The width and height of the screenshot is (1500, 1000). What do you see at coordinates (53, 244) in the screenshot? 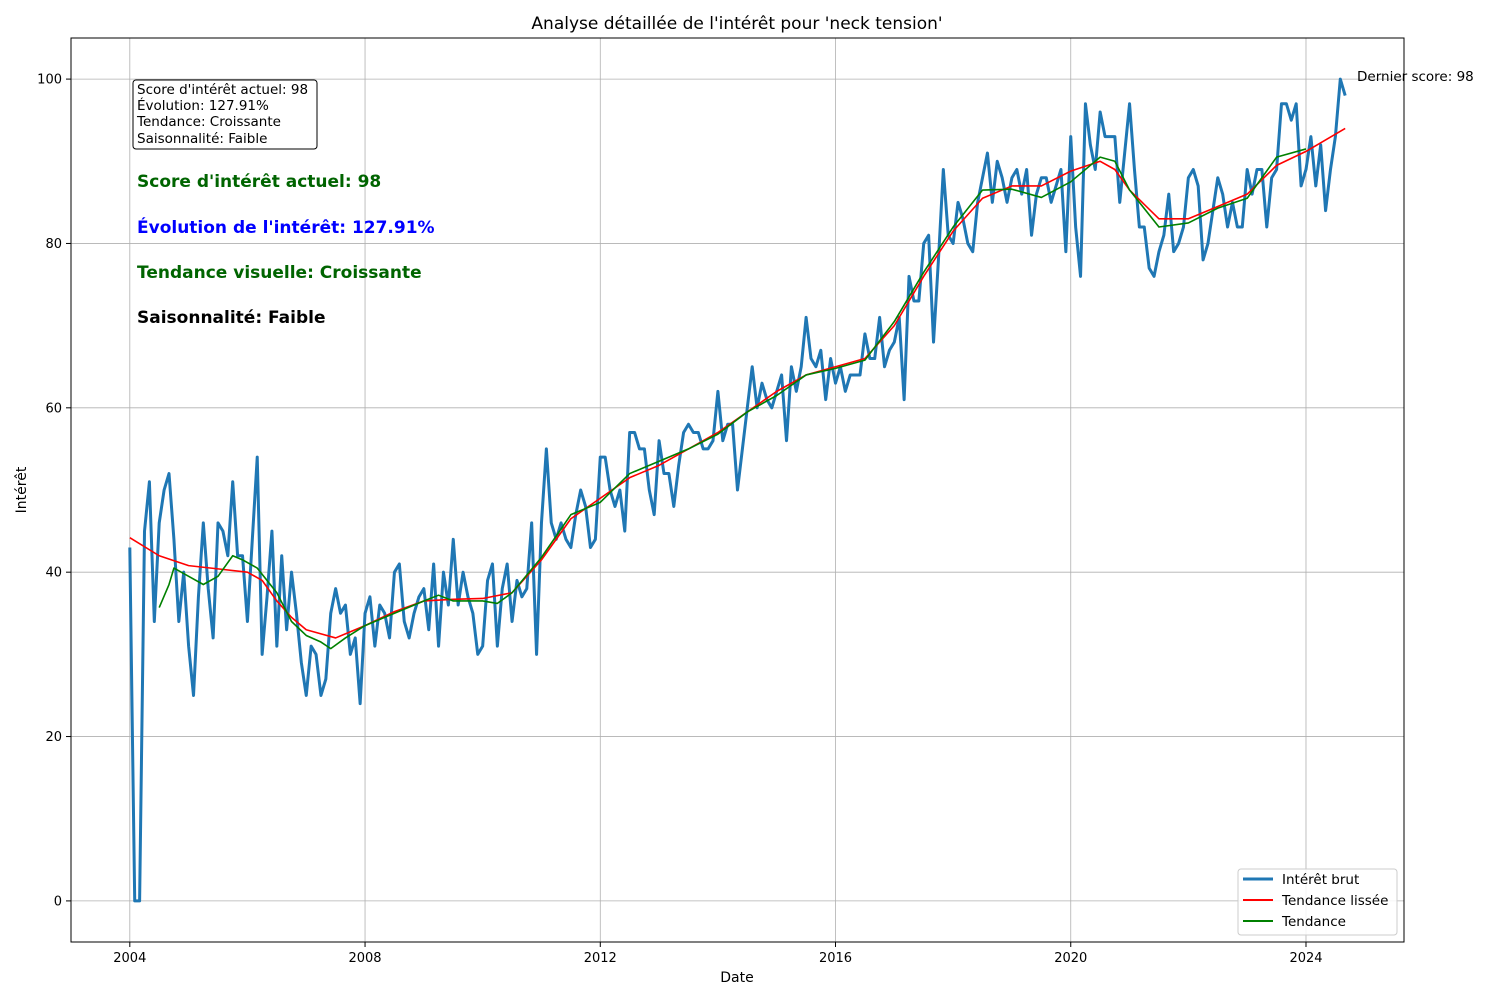
I see `y-tick-label: 80` at bounding box center [53, 244].